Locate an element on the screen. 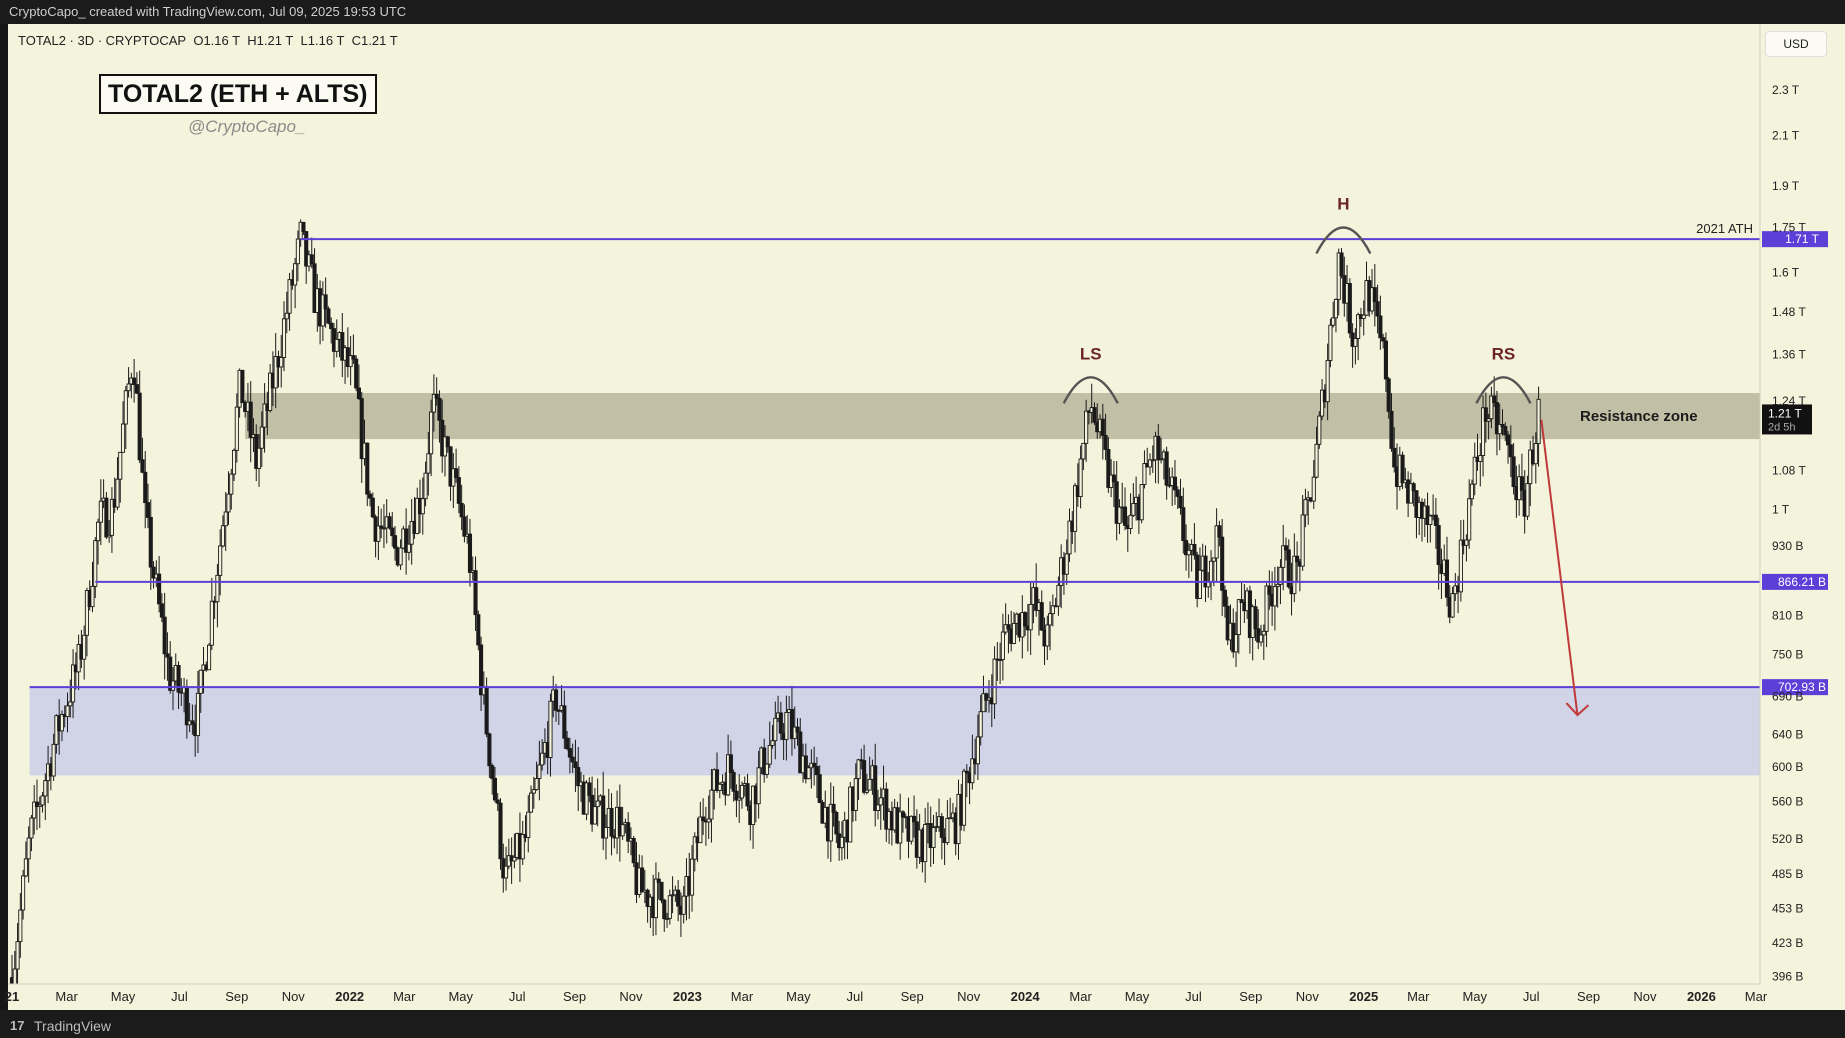  chart-subtitle: @CryptoCapo_ is located at coordinates (247, 126).